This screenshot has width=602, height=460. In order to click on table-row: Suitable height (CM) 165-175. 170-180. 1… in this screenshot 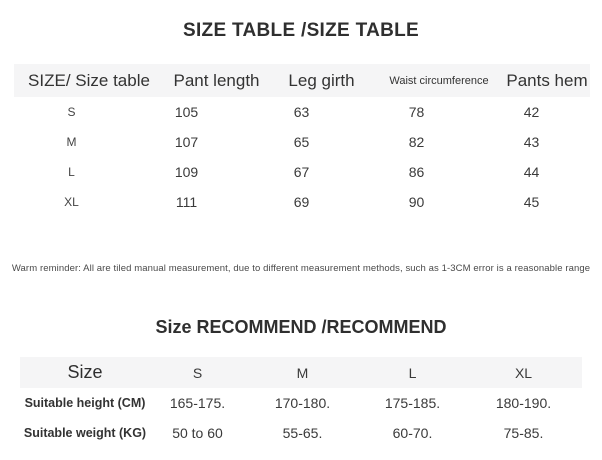, I will do `click(311, 403)`.